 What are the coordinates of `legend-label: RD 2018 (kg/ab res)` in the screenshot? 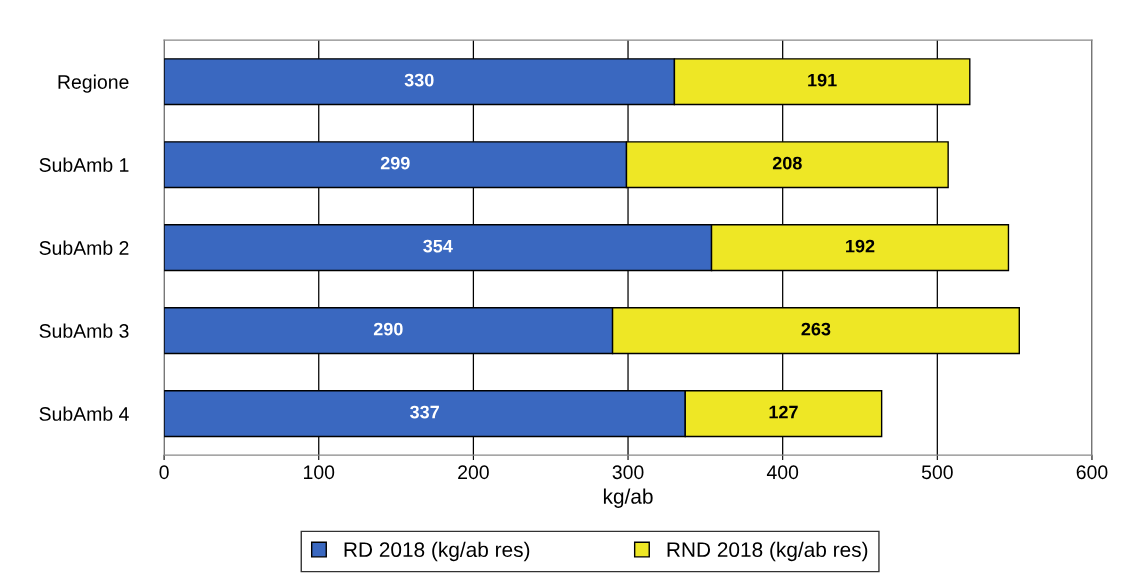 It's located at (437, 551).